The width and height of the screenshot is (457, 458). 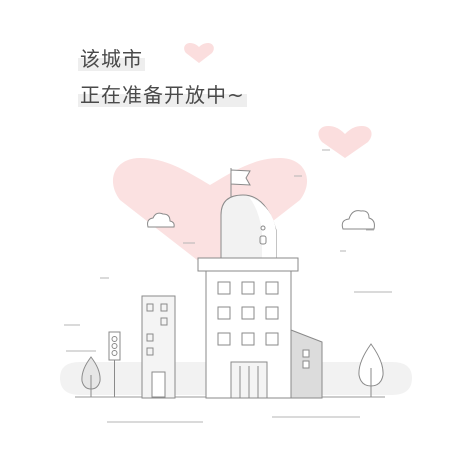 What do you see at coordinates (199, 53) in the screenshot?
I see `small-heart-icon` at bounding box center [199, 53].